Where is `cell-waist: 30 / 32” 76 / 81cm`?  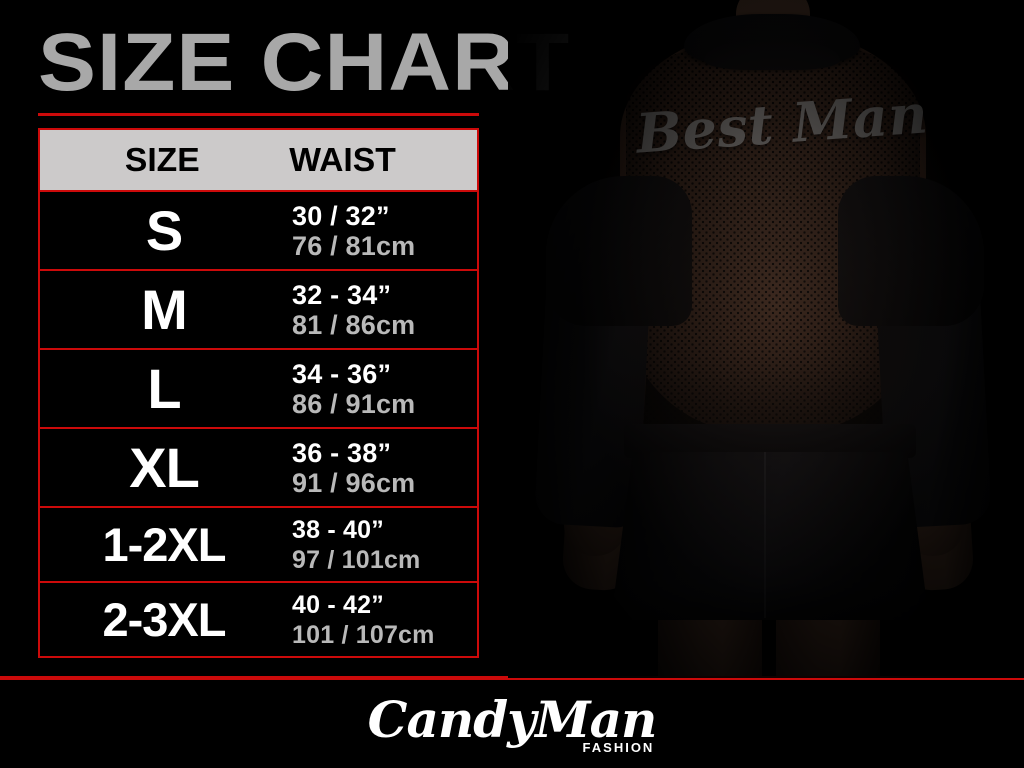
cell-waist: 30 / 32” 76 / 81cm is located at coordinates (382, 231).